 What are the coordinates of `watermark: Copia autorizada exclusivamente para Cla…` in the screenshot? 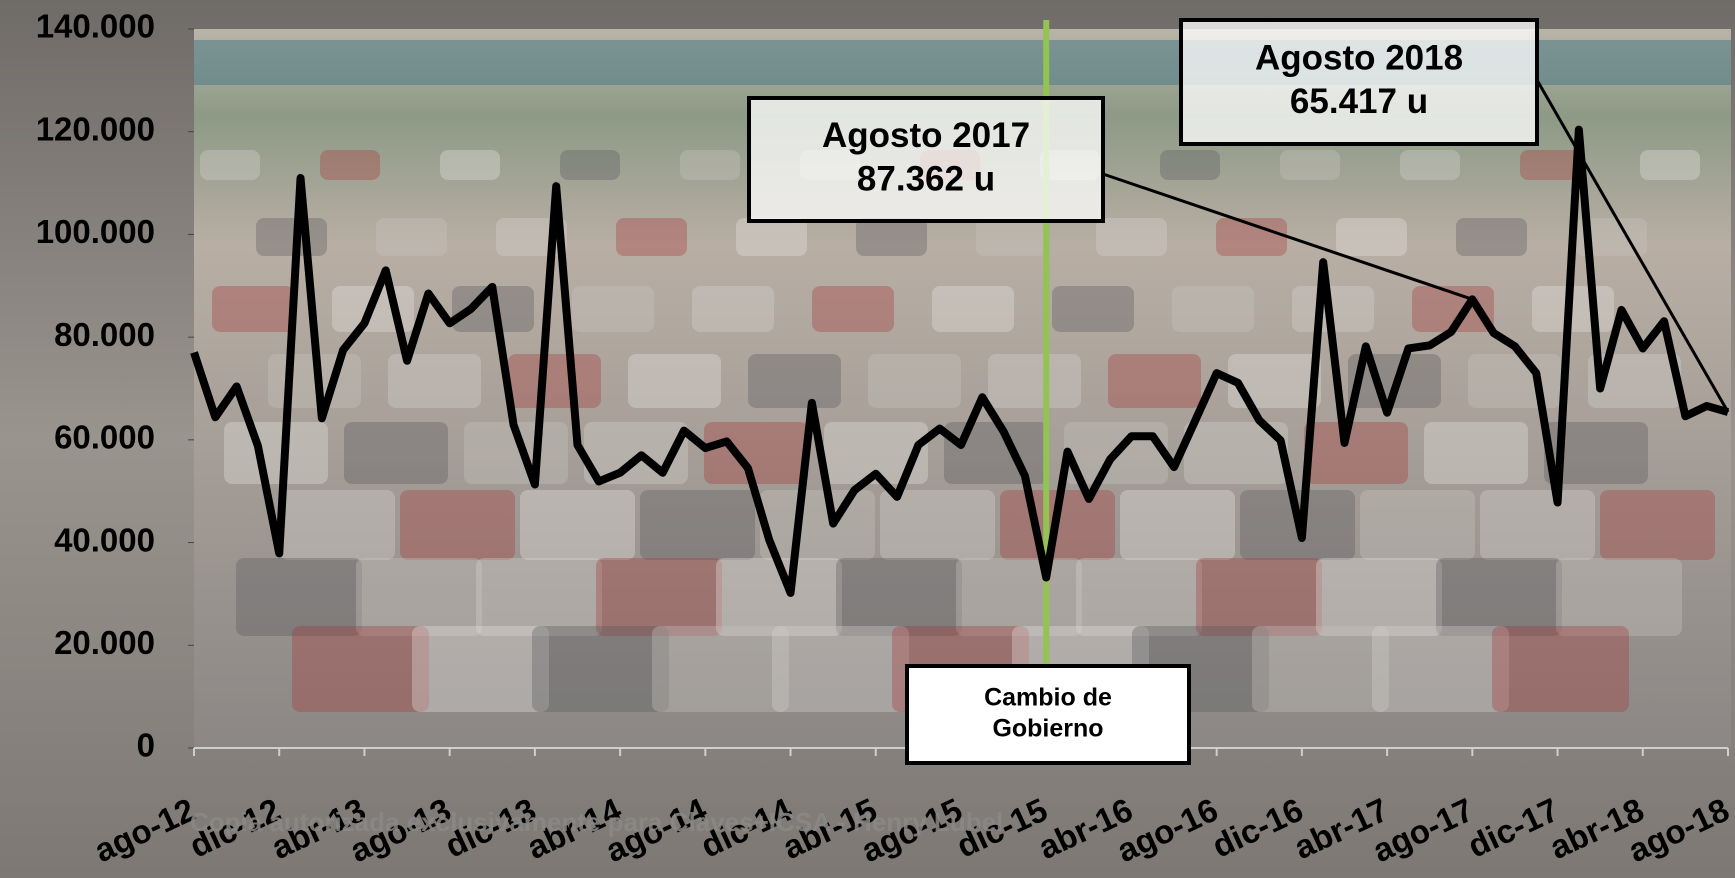 It's located at (596, 822).